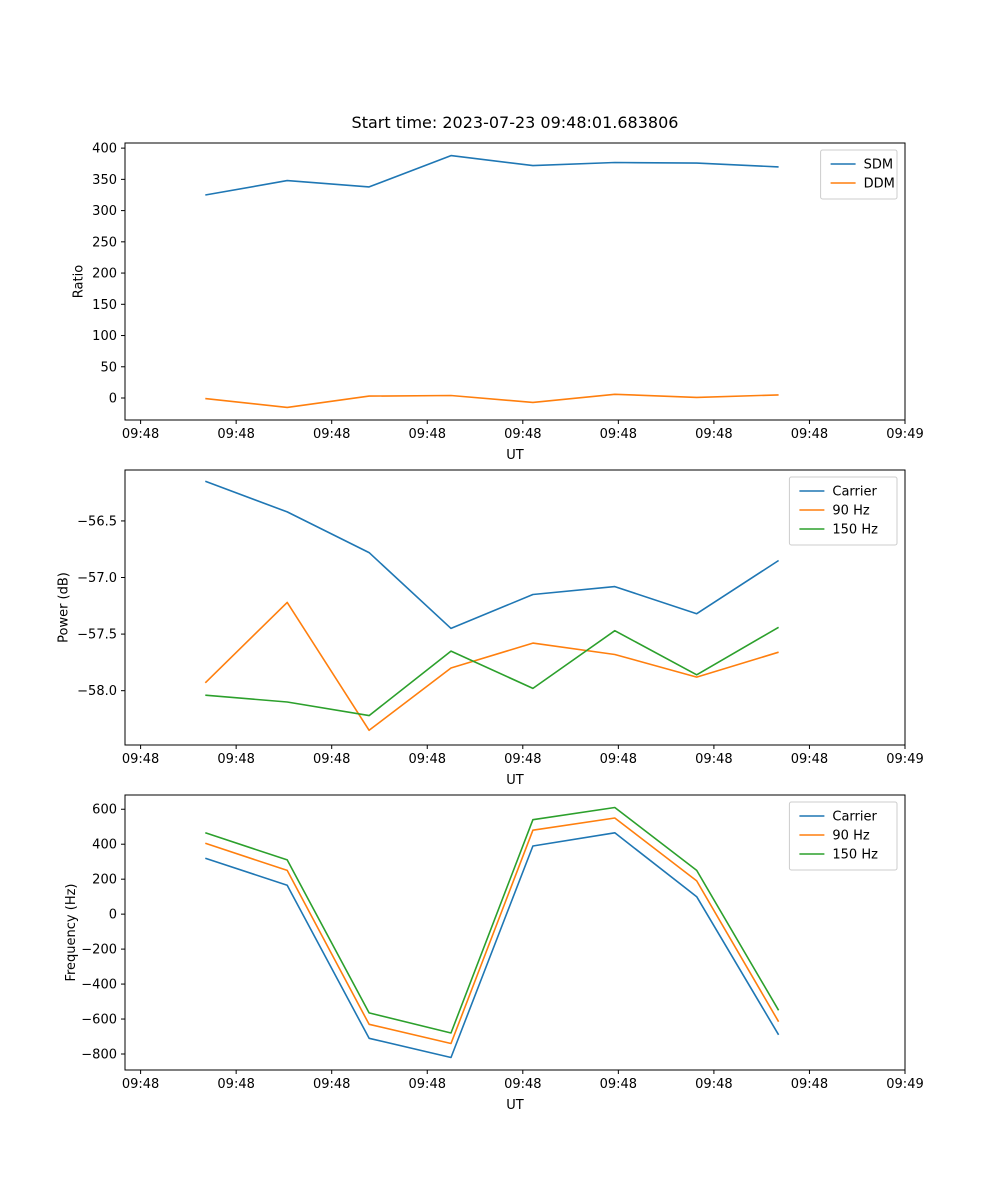  I want to click on y-tick-label: −57.0, so click(97, 578).